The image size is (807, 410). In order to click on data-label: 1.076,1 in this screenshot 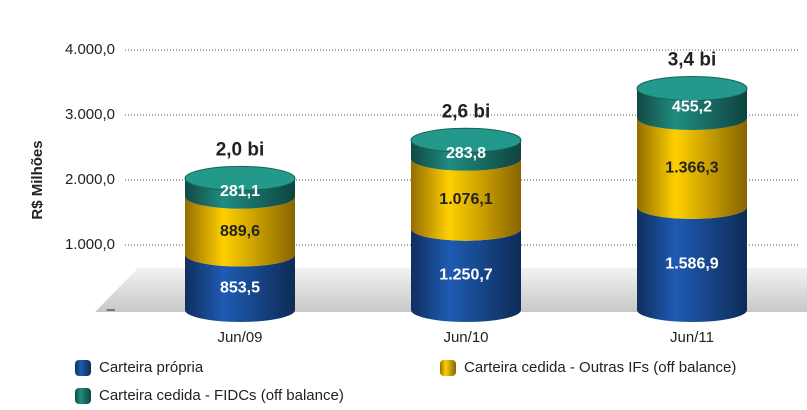, I will do `click(465, 199)`.